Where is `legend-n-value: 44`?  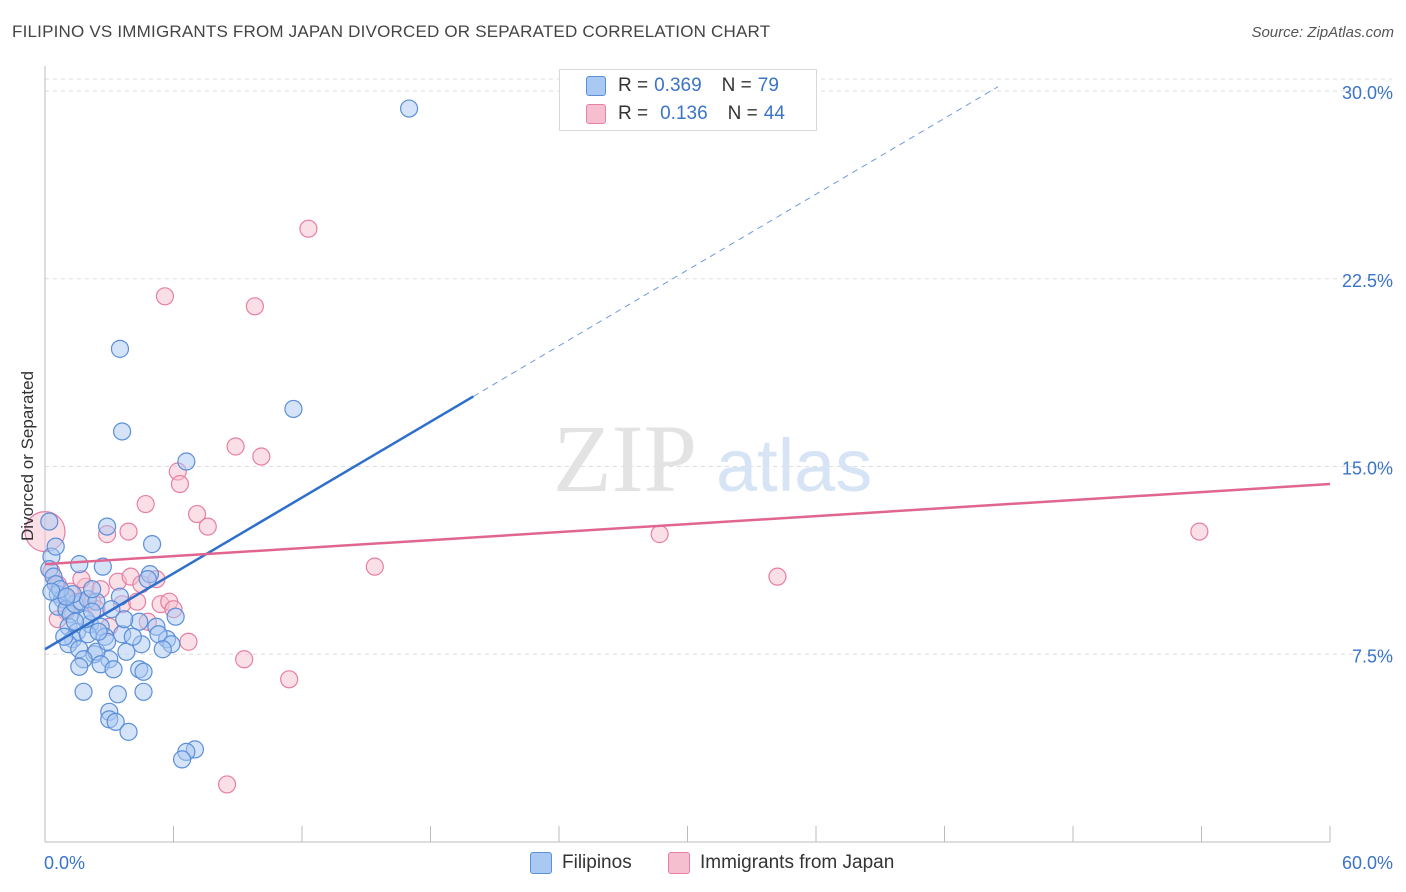 legend-n-value: 44 is located at coordinates (774, 113).